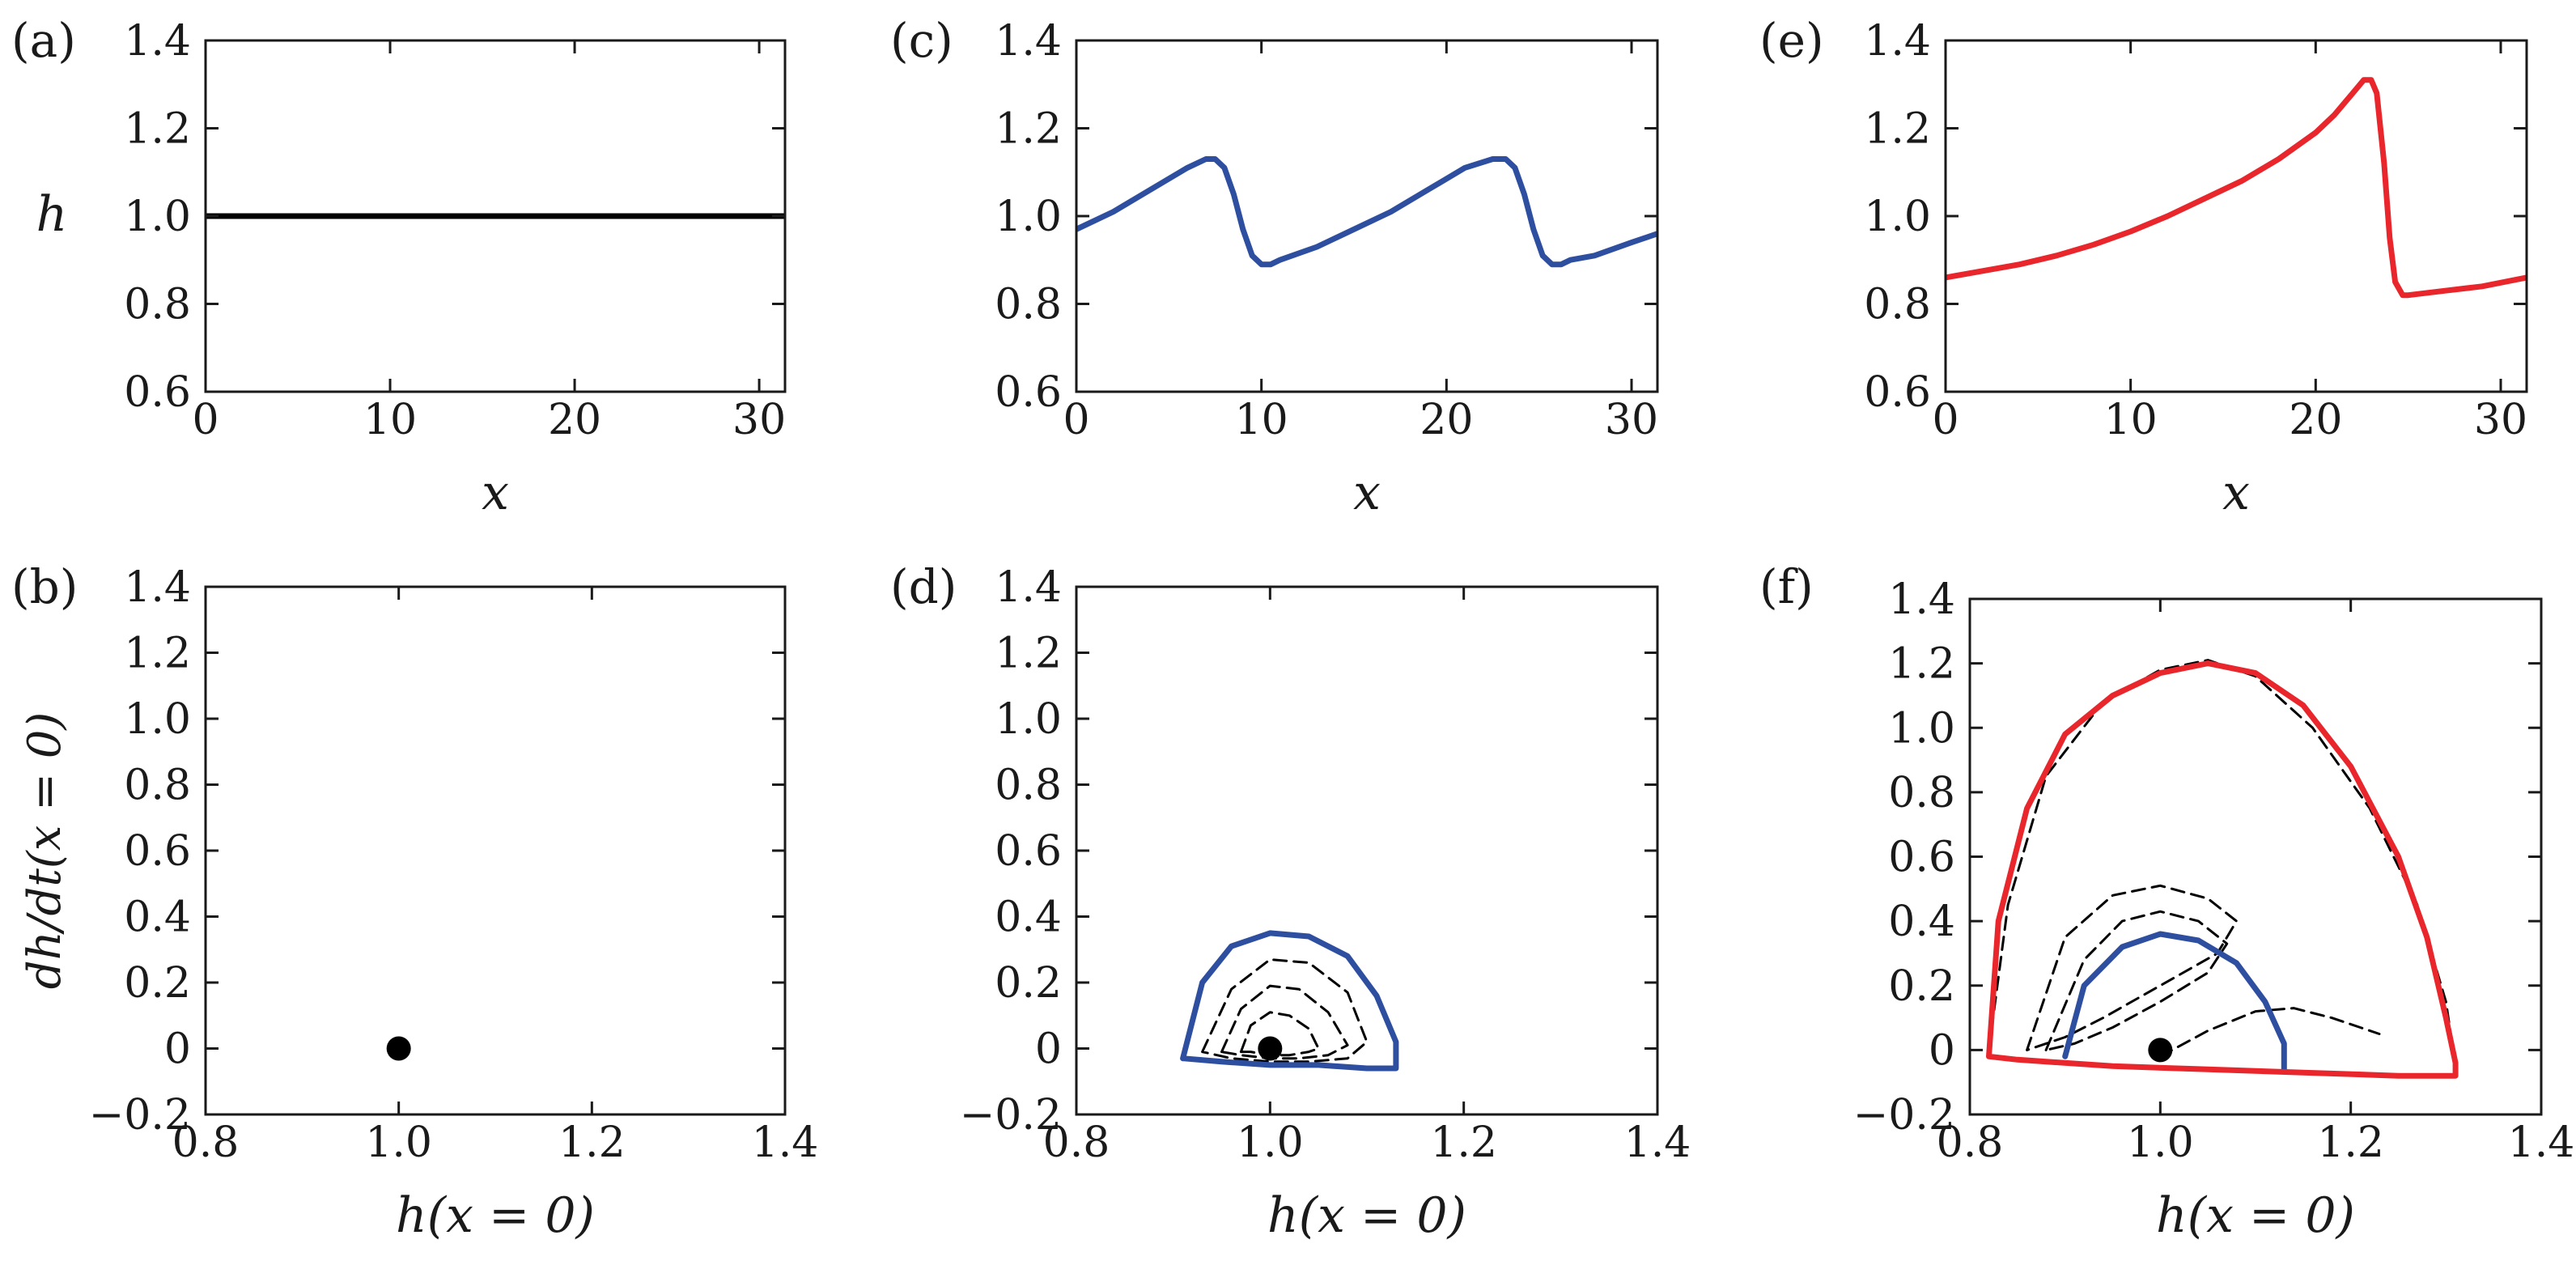 The height and width of the screenshot is (1282, 2576). Describe the element at coordinates (45, 851) in the screenshot. I see `y-axis-label: dh/dt(x = 0)` at that location.